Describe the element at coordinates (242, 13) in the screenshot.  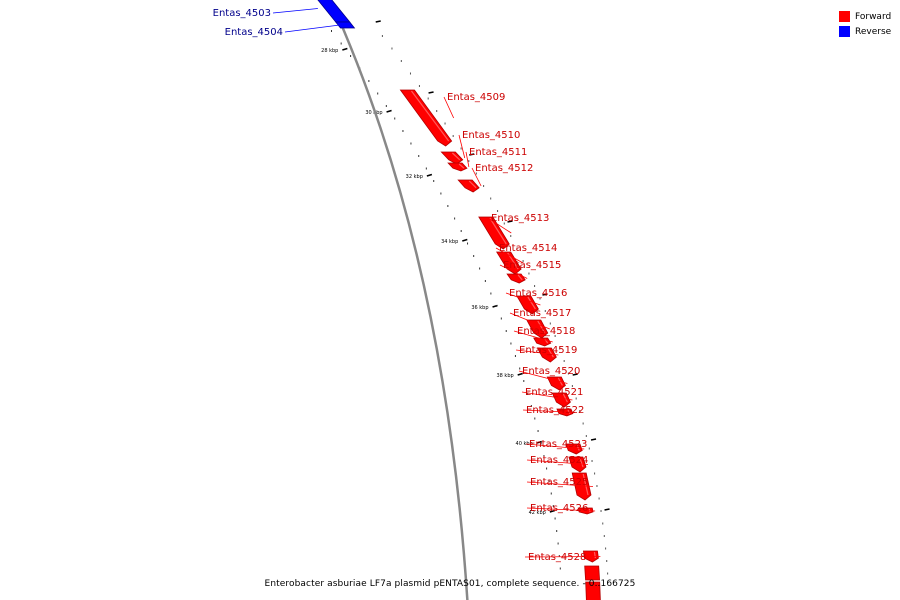
I see `gene-label: Entas_4503` at that location.